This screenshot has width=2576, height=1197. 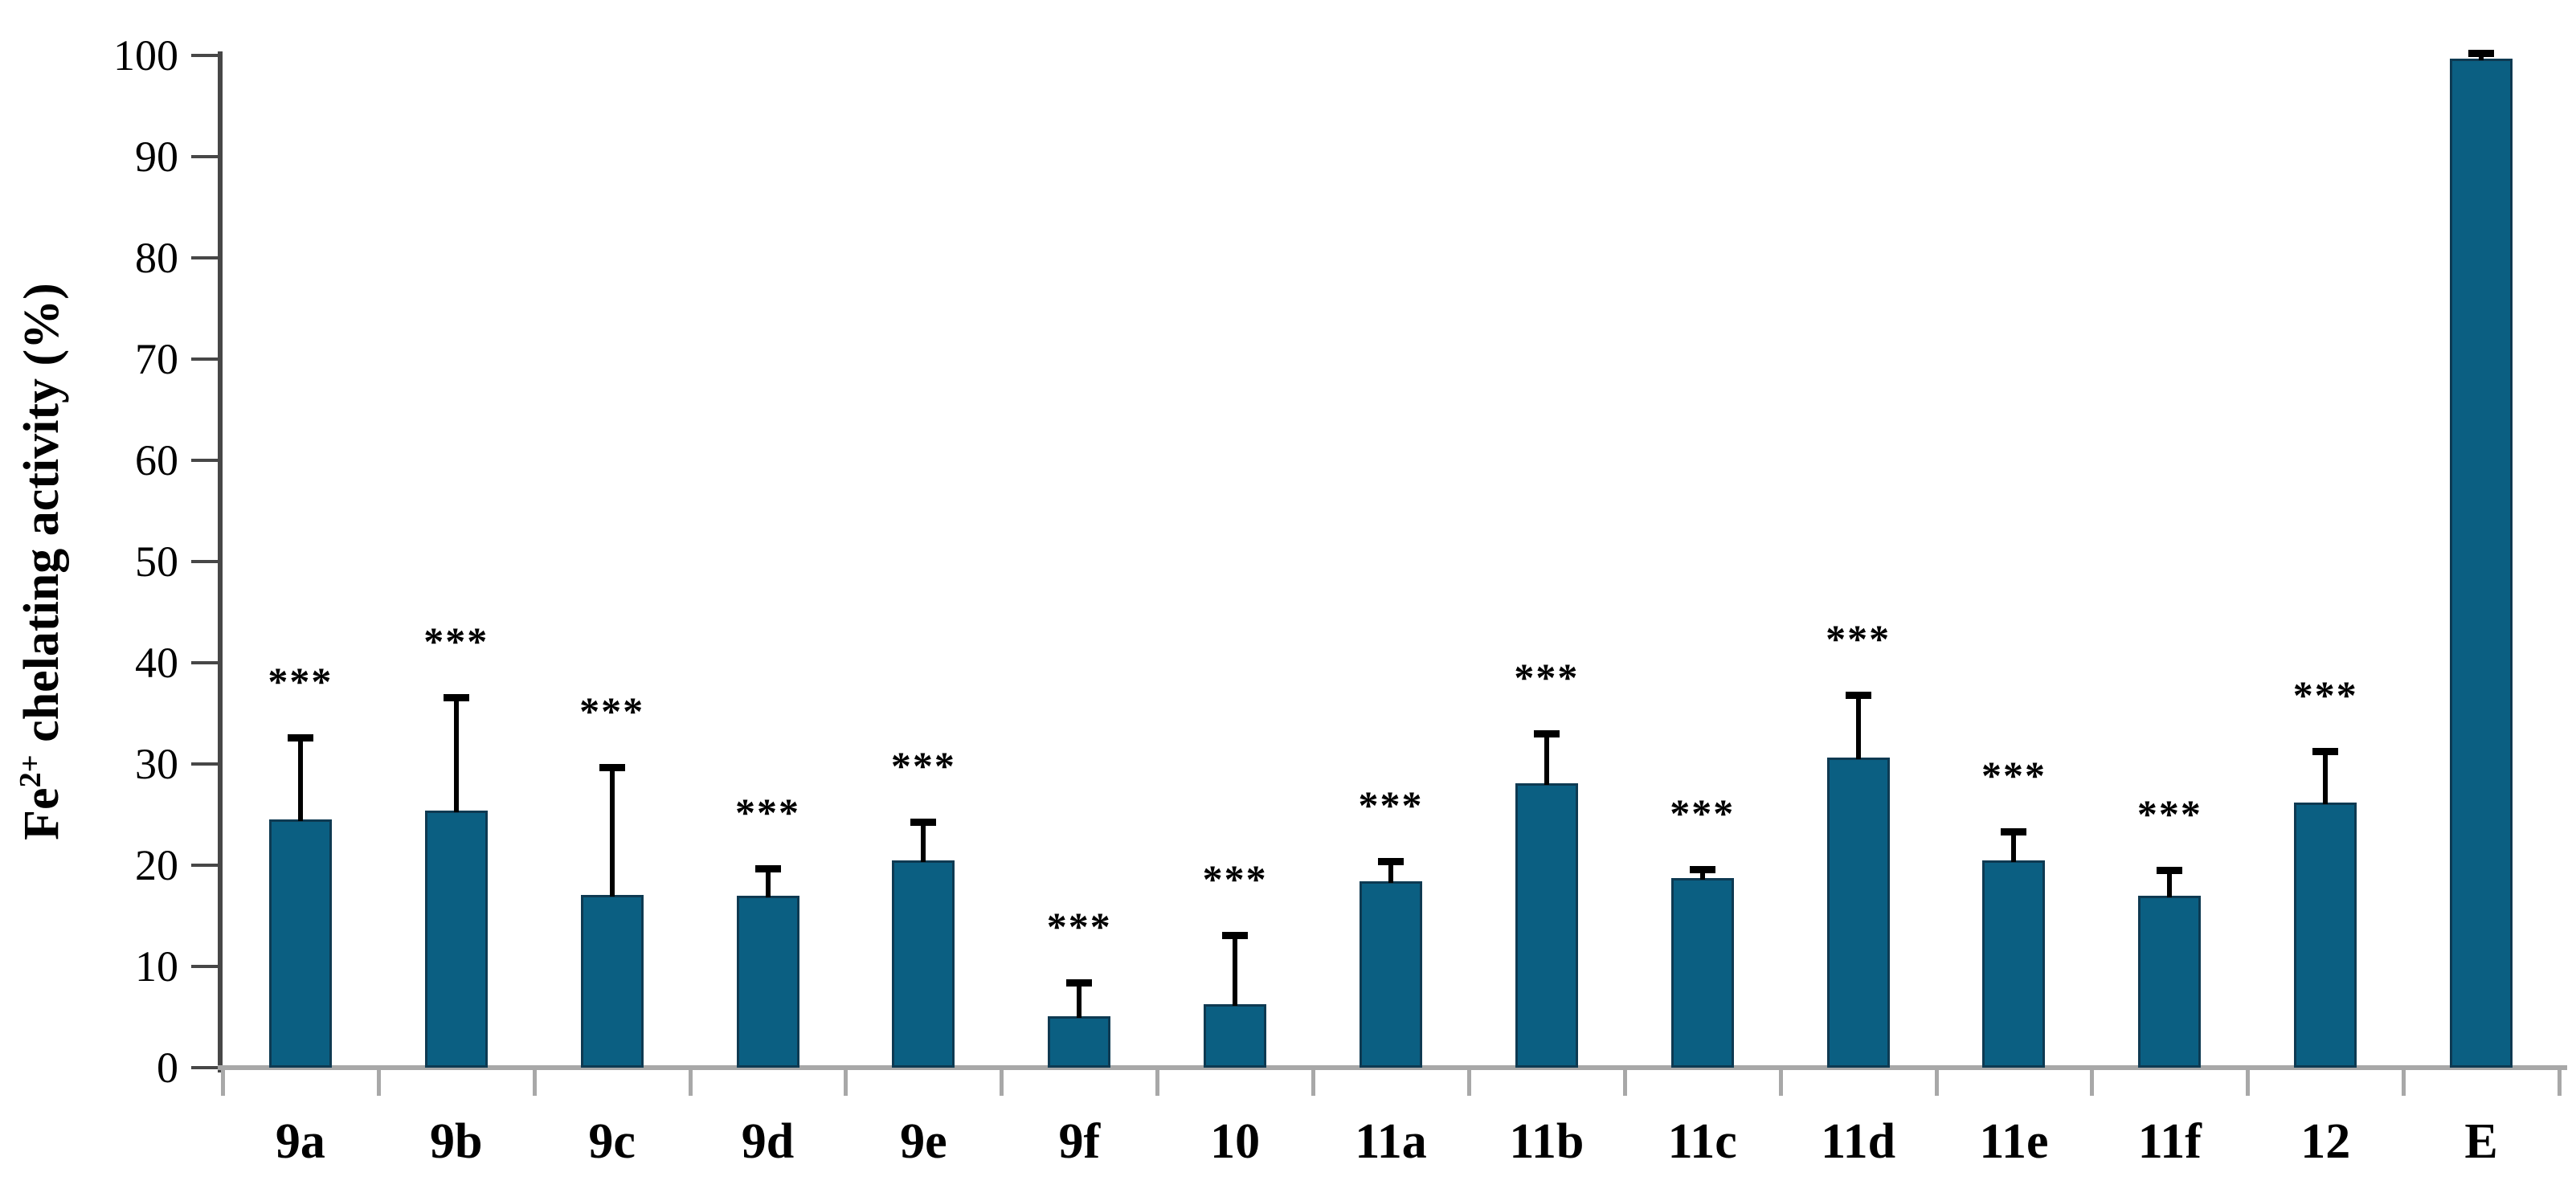 I want to click on error-bar-cap-E, so click(x=2481, y=54).